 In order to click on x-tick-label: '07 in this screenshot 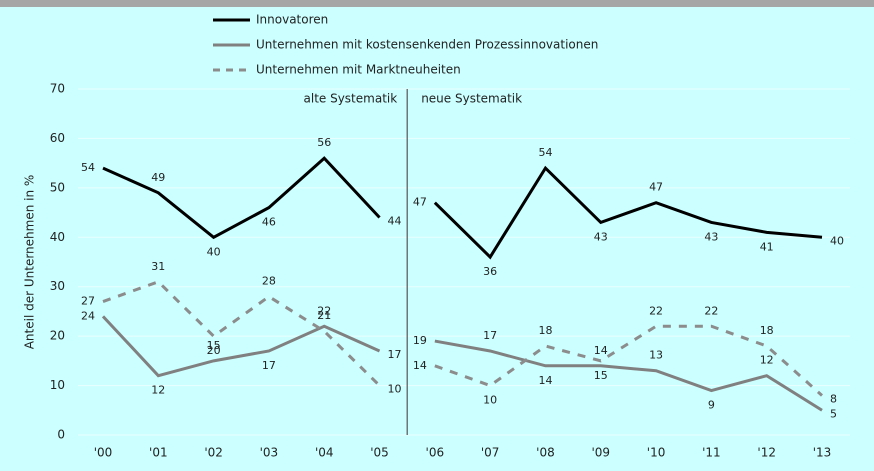, I will do `click(490, 453)`.